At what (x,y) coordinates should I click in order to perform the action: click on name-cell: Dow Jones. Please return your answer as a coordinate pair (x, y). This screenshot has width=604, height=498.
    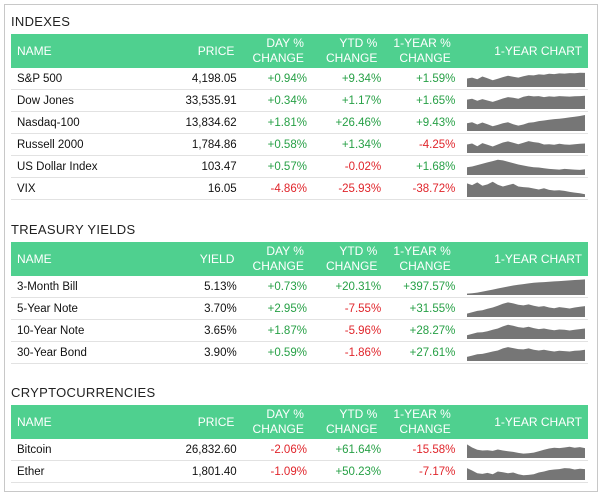
    Looking at the image, I should click on (45, 100).